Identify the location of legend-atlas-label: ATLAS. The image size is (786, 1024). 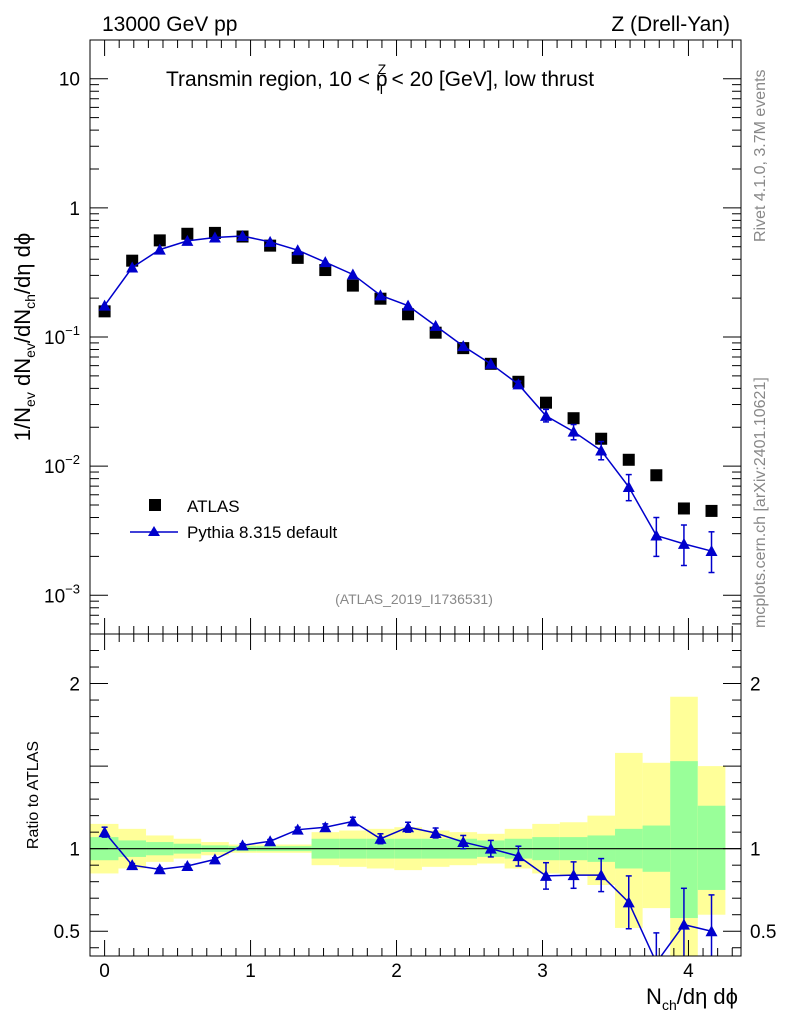
(213, 506).